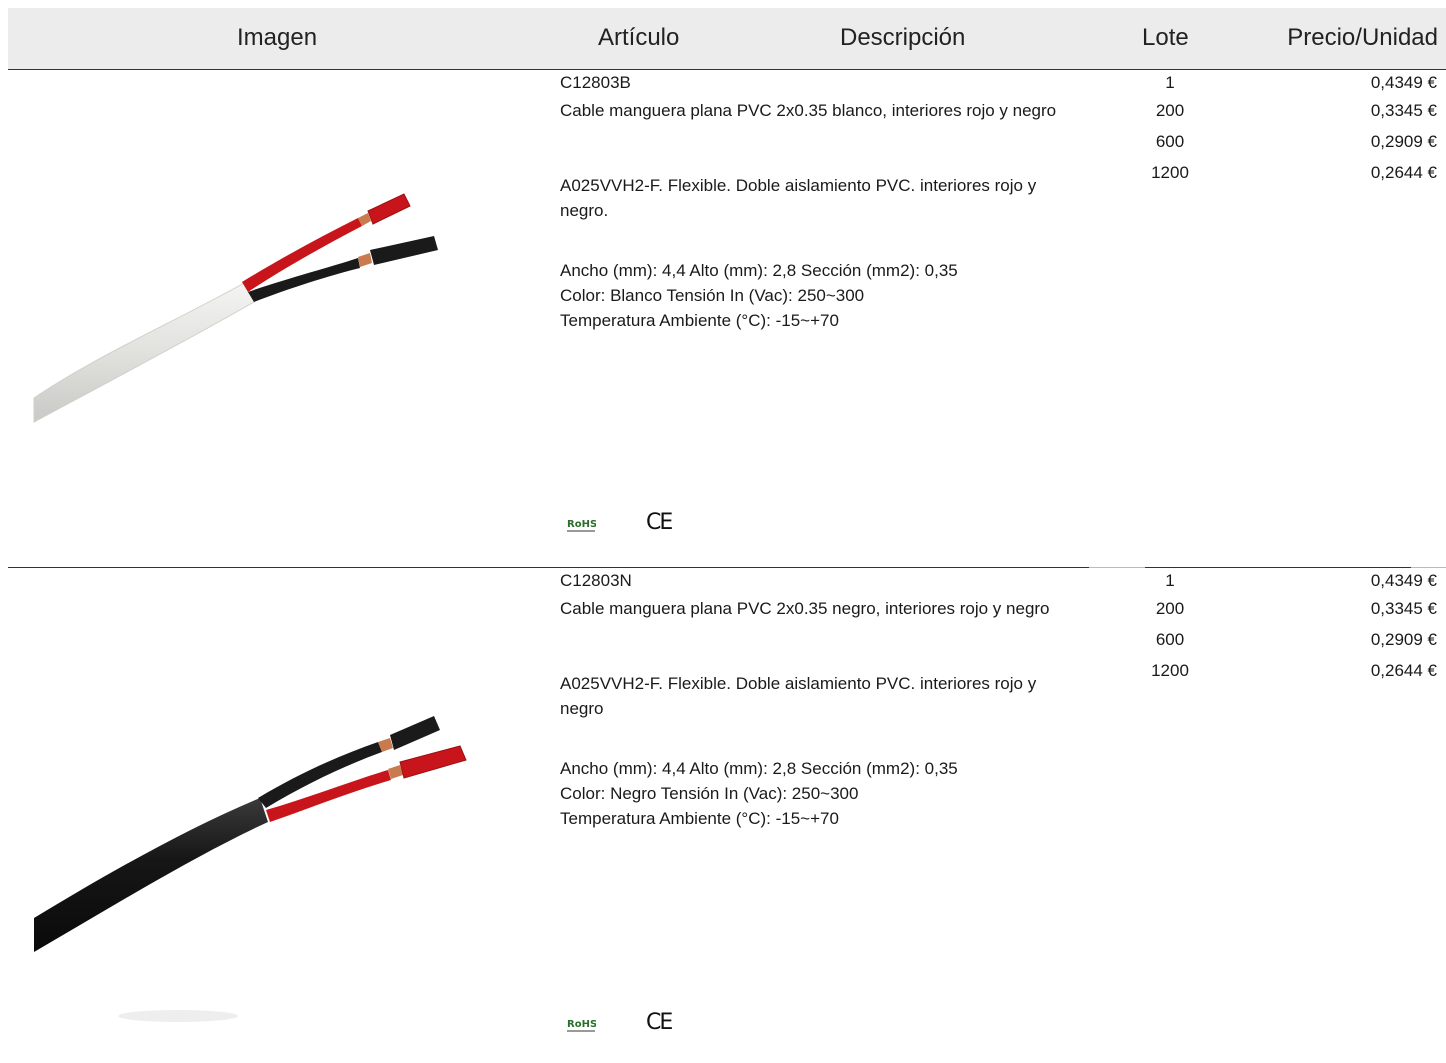  I want to click on product-image-white-cable, so click(235, 308).